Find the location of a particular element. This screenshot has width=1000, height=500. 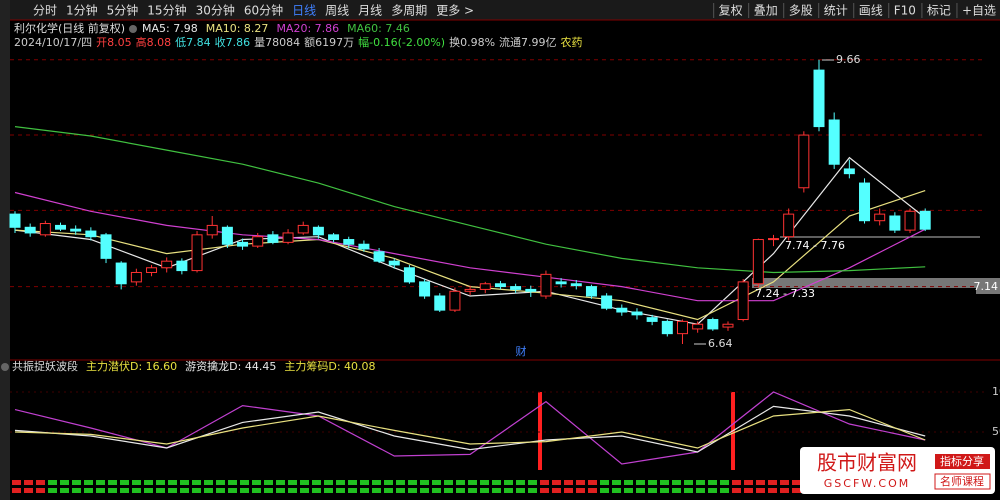

tool-button: 复权 is located at coordinates (731, 11).